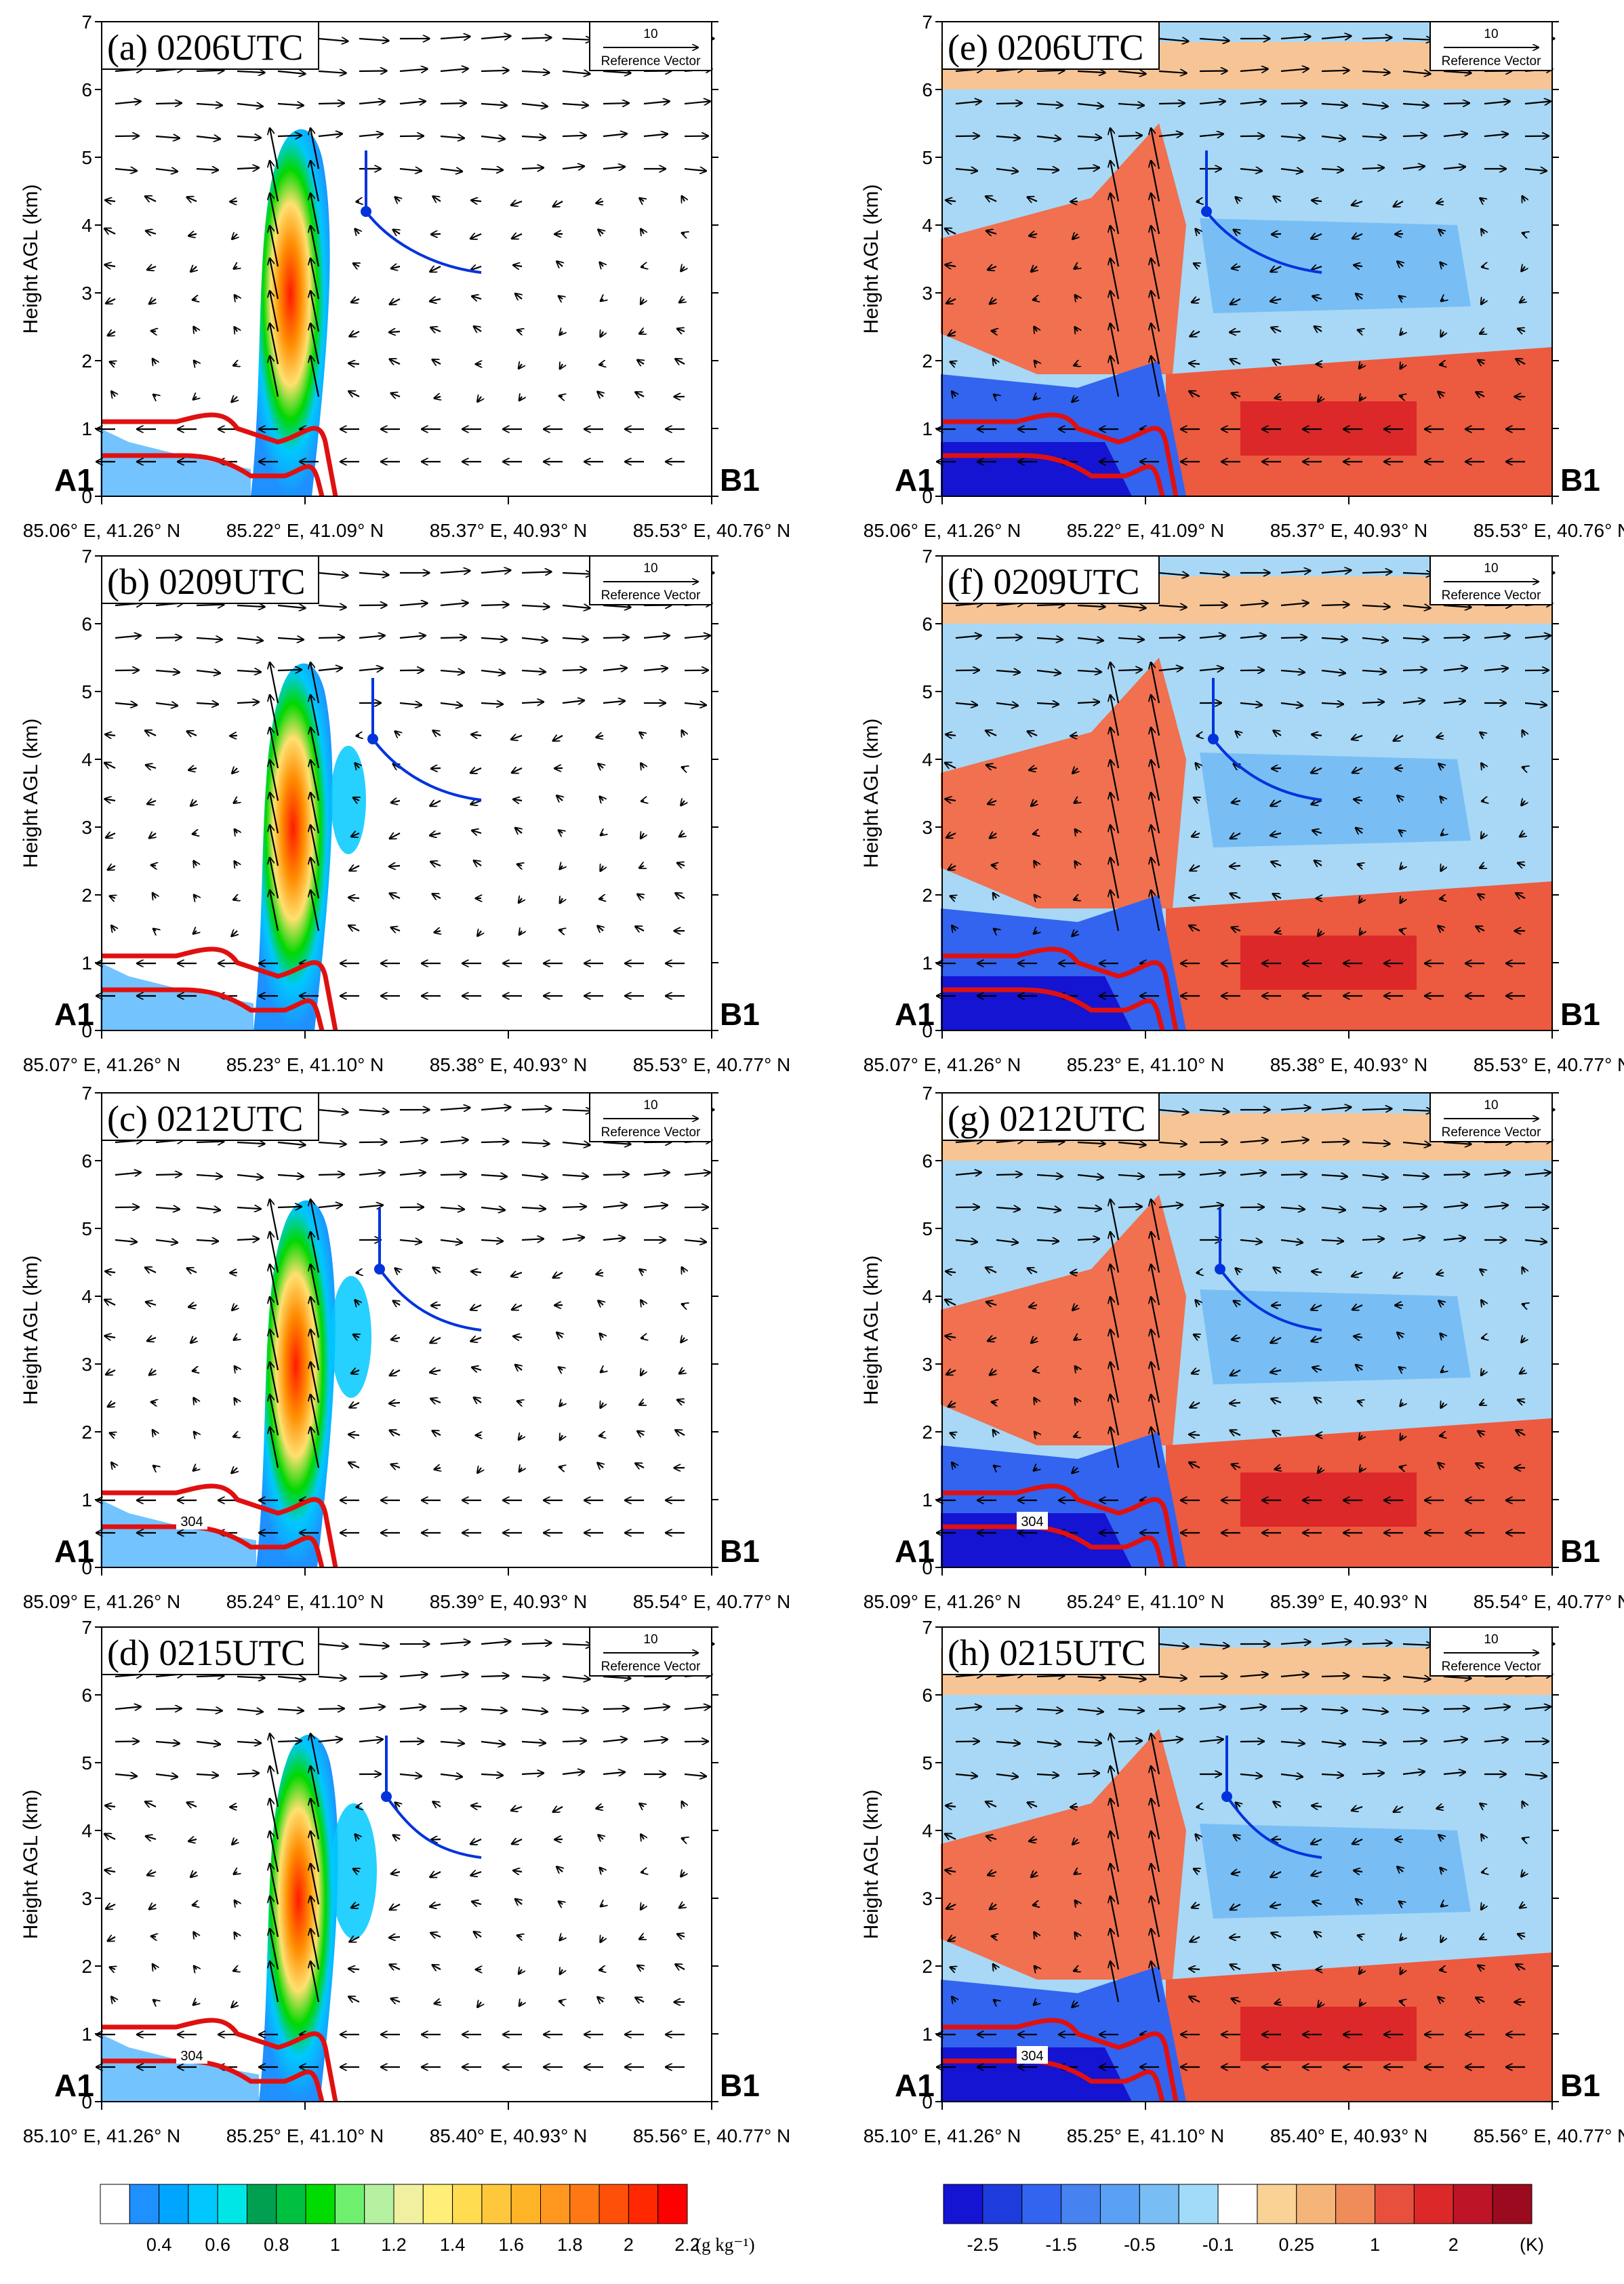 The width and height of the screenshot is (1624, 2284). Describe the element at coordinates (191, 1520) in the screenshot. I see `contour-label-box` at that location.